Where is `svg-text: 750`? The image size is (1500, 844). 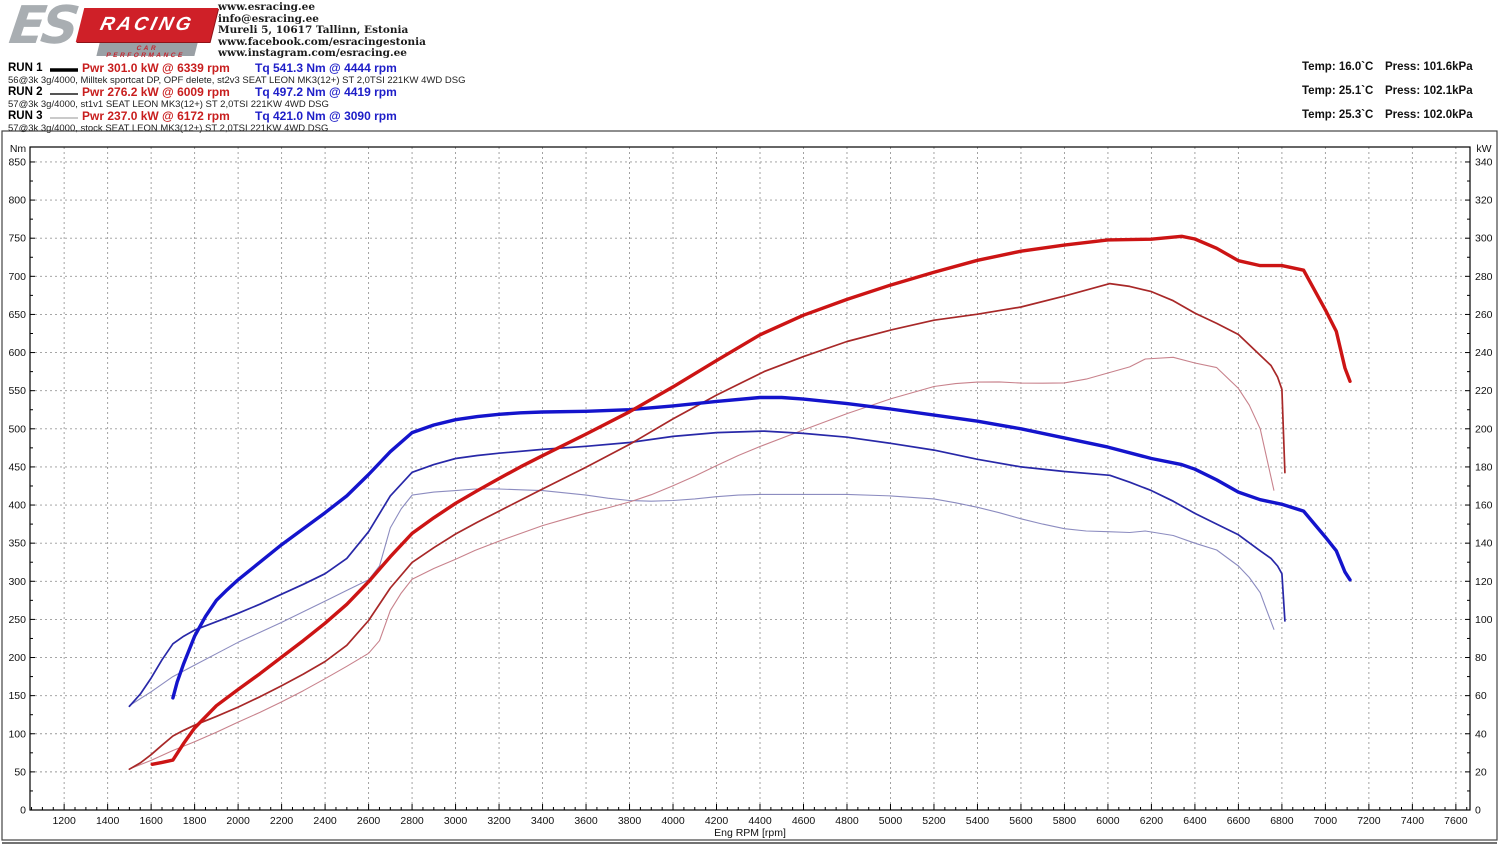
svg-text: 750 is located at coordinates (17, 239).